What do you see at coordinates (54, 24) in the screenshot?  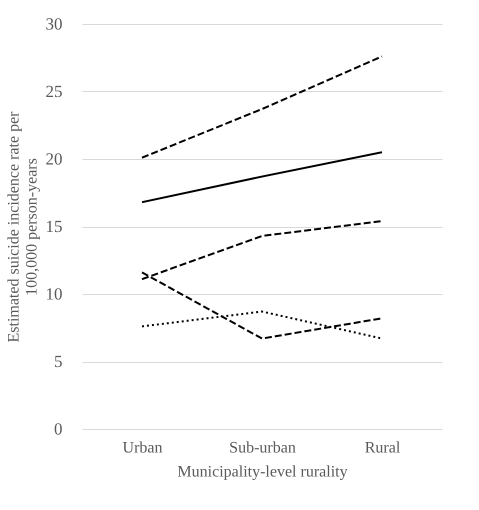 I see `y-tick-label: 30` at bounding box center [54, 24].